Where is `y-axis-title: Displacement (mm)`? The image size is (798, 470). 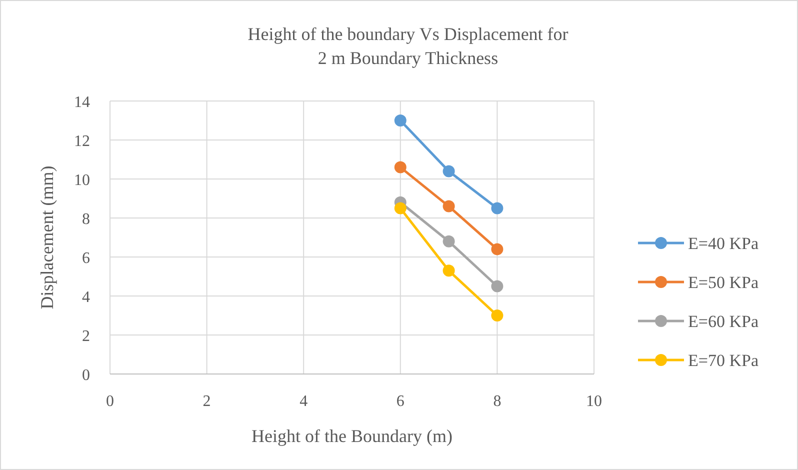
y-axis-title: Displacement (mm) is located at coordinates (47, 238).